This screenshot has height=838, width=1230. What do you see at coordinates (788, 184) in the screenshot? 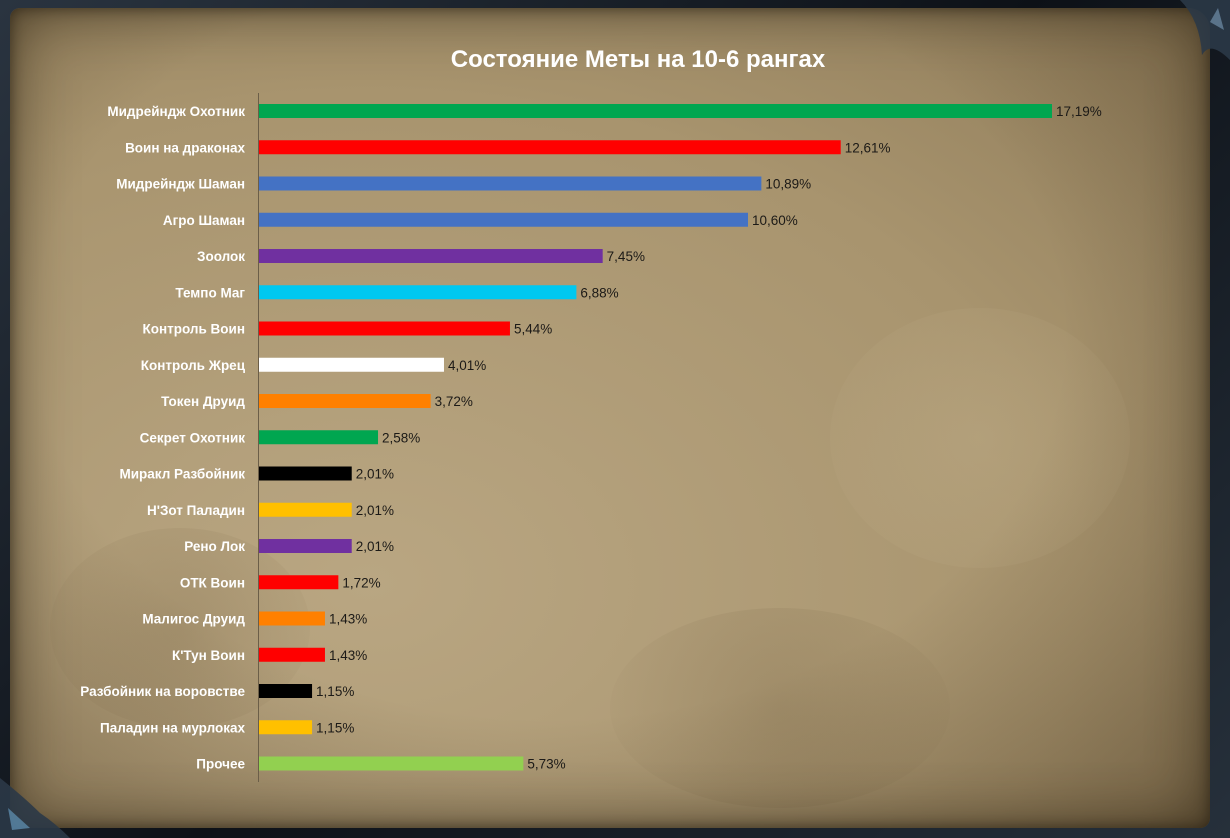
I see `value-label: 10,89%` at bounding box center [788, 184].